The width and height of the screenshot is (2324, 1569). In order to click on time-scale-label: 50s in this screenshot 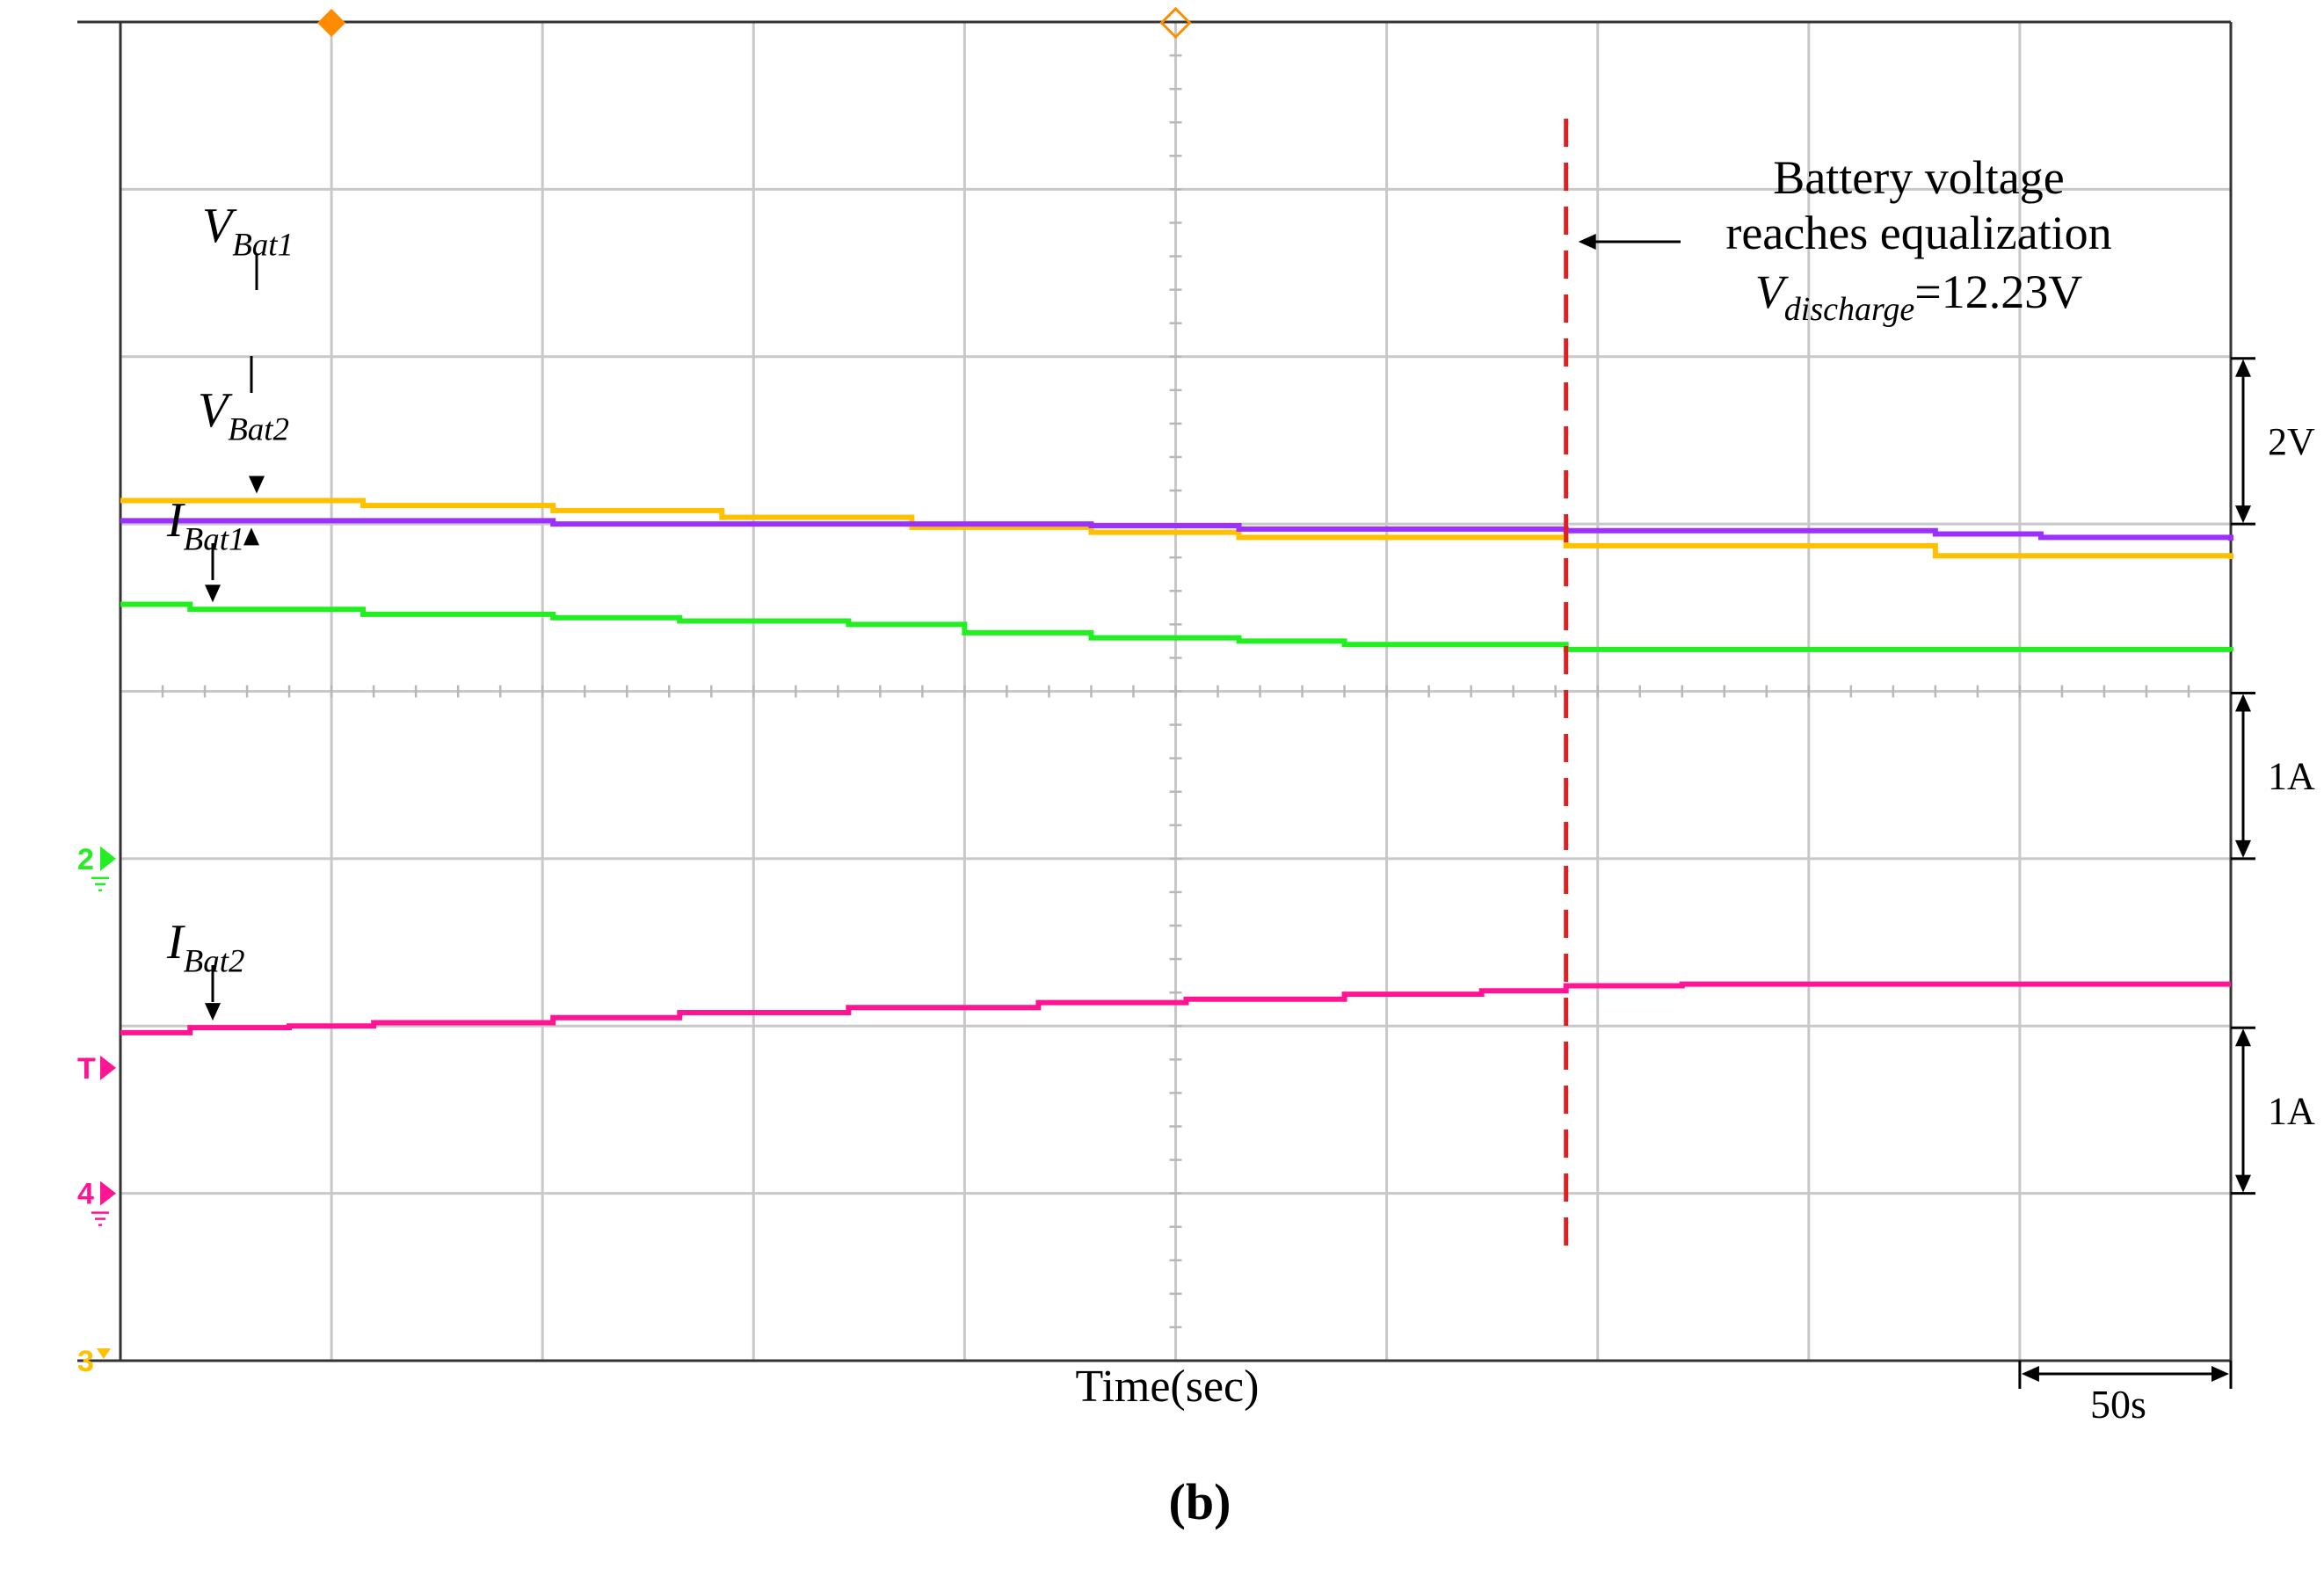, I will do `click(2118, 1405)`.